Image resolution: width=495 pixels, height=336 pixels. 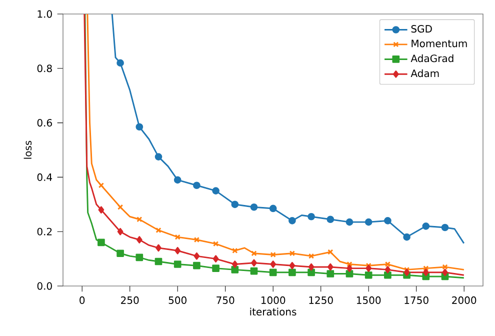 What do you see at coordinates (45, 14) in the screenshot?
I see `y-tick-label: 1.0` at bounding box center [45, 14].